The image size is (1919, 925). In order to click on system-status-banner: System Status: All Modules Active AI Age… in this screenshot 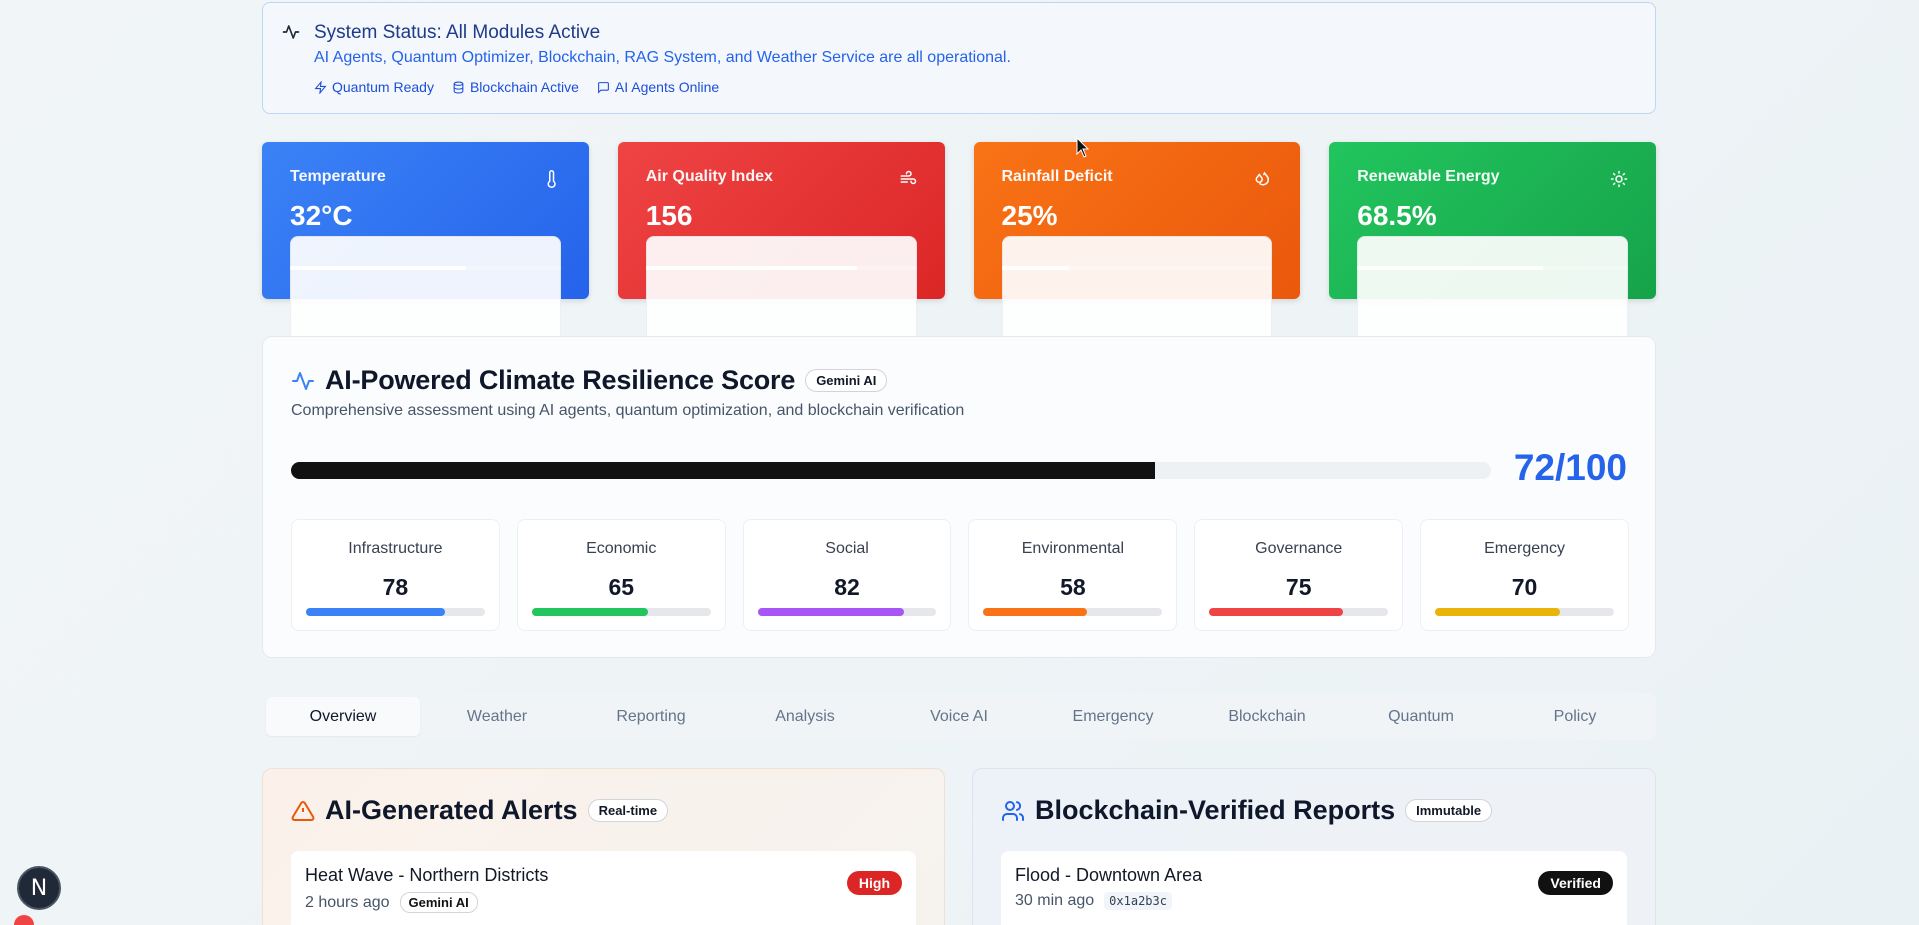, I will do `click(959, 58)`.